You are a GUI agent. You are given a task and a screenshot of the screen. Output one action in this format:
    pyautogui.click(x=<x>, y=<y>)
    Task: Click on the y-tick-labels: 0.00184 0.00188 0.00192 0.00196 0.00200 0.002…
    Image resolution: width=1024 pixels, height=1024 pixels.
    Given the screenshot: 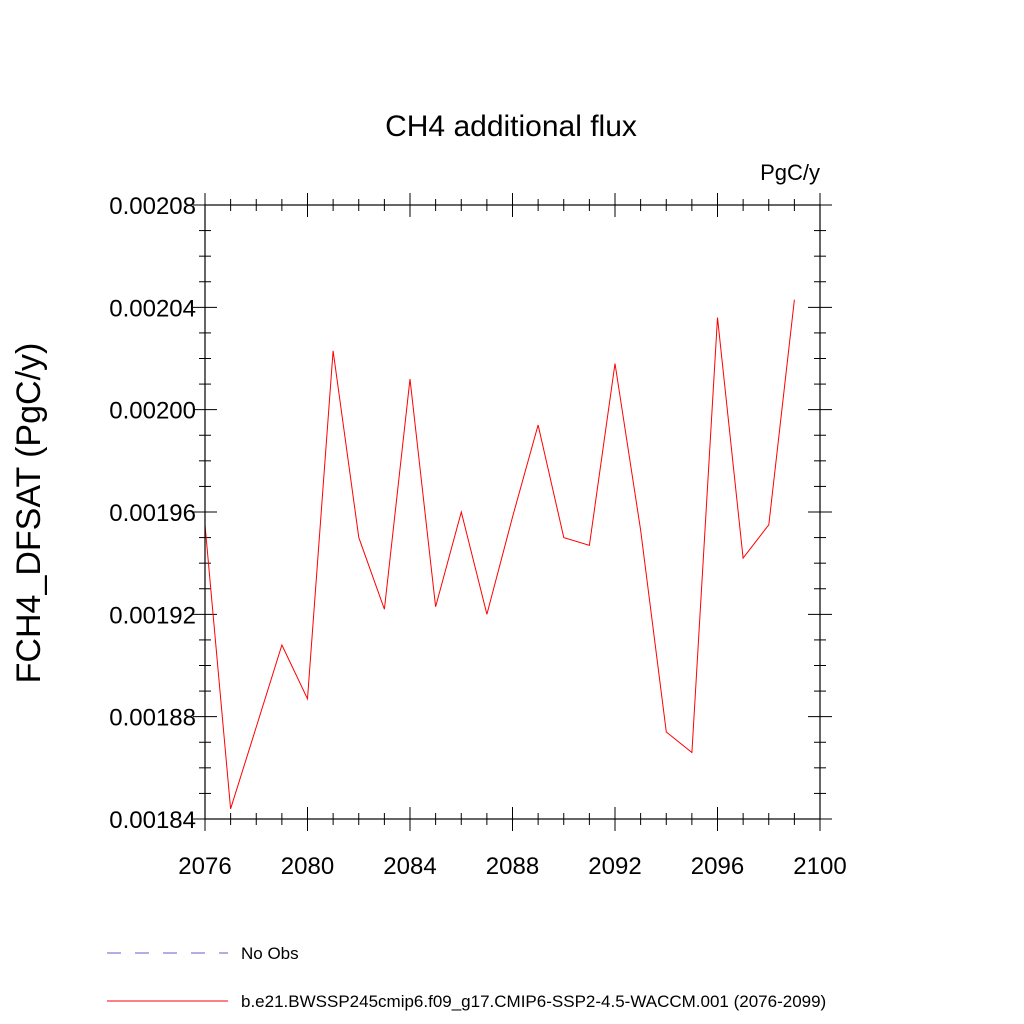 What is the action you would take?
    pyautogui.click(x=152, y=513)
    